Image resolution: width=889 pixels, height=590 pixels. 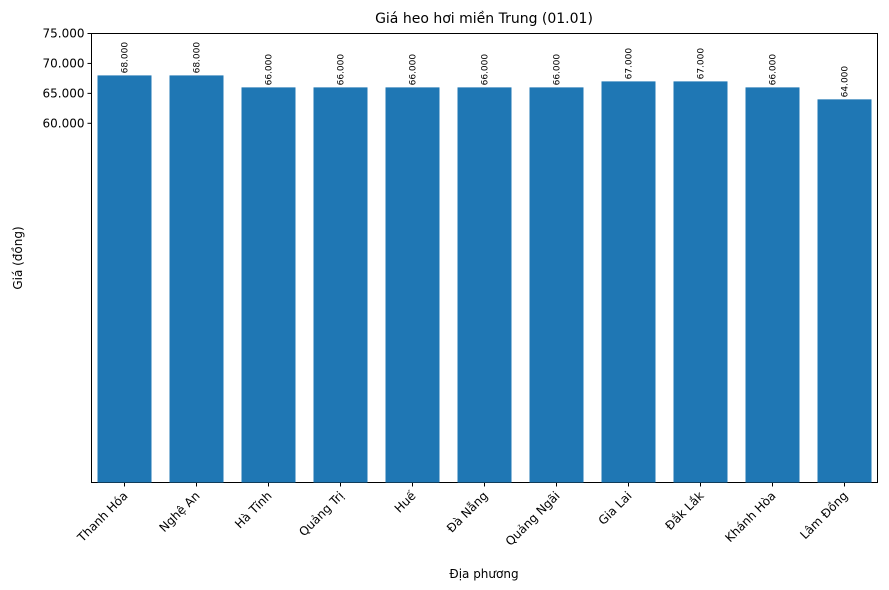 I want to click on x-axis-label: Địa phương, so click(x=483, y=574).